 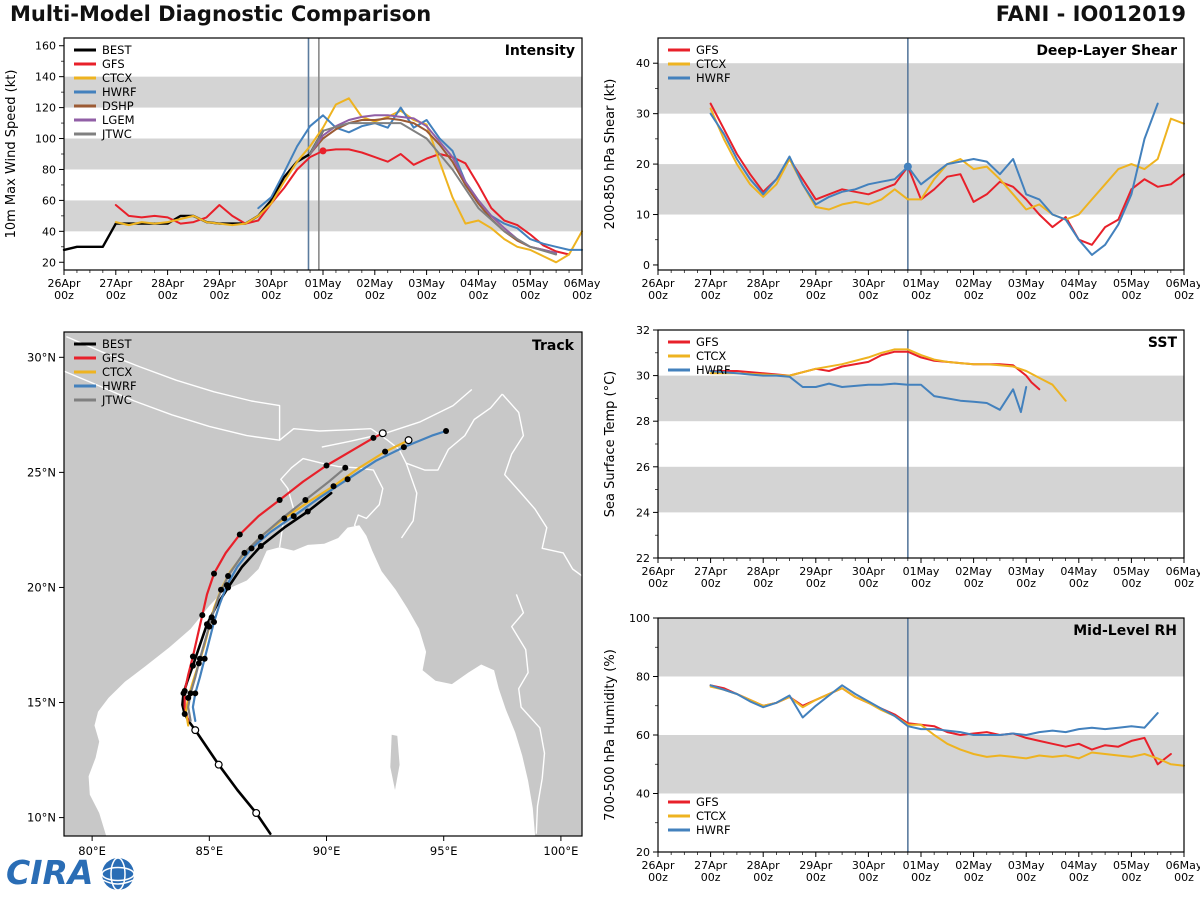 I want to click on svg-text: Track, so click(x=553, y=346).